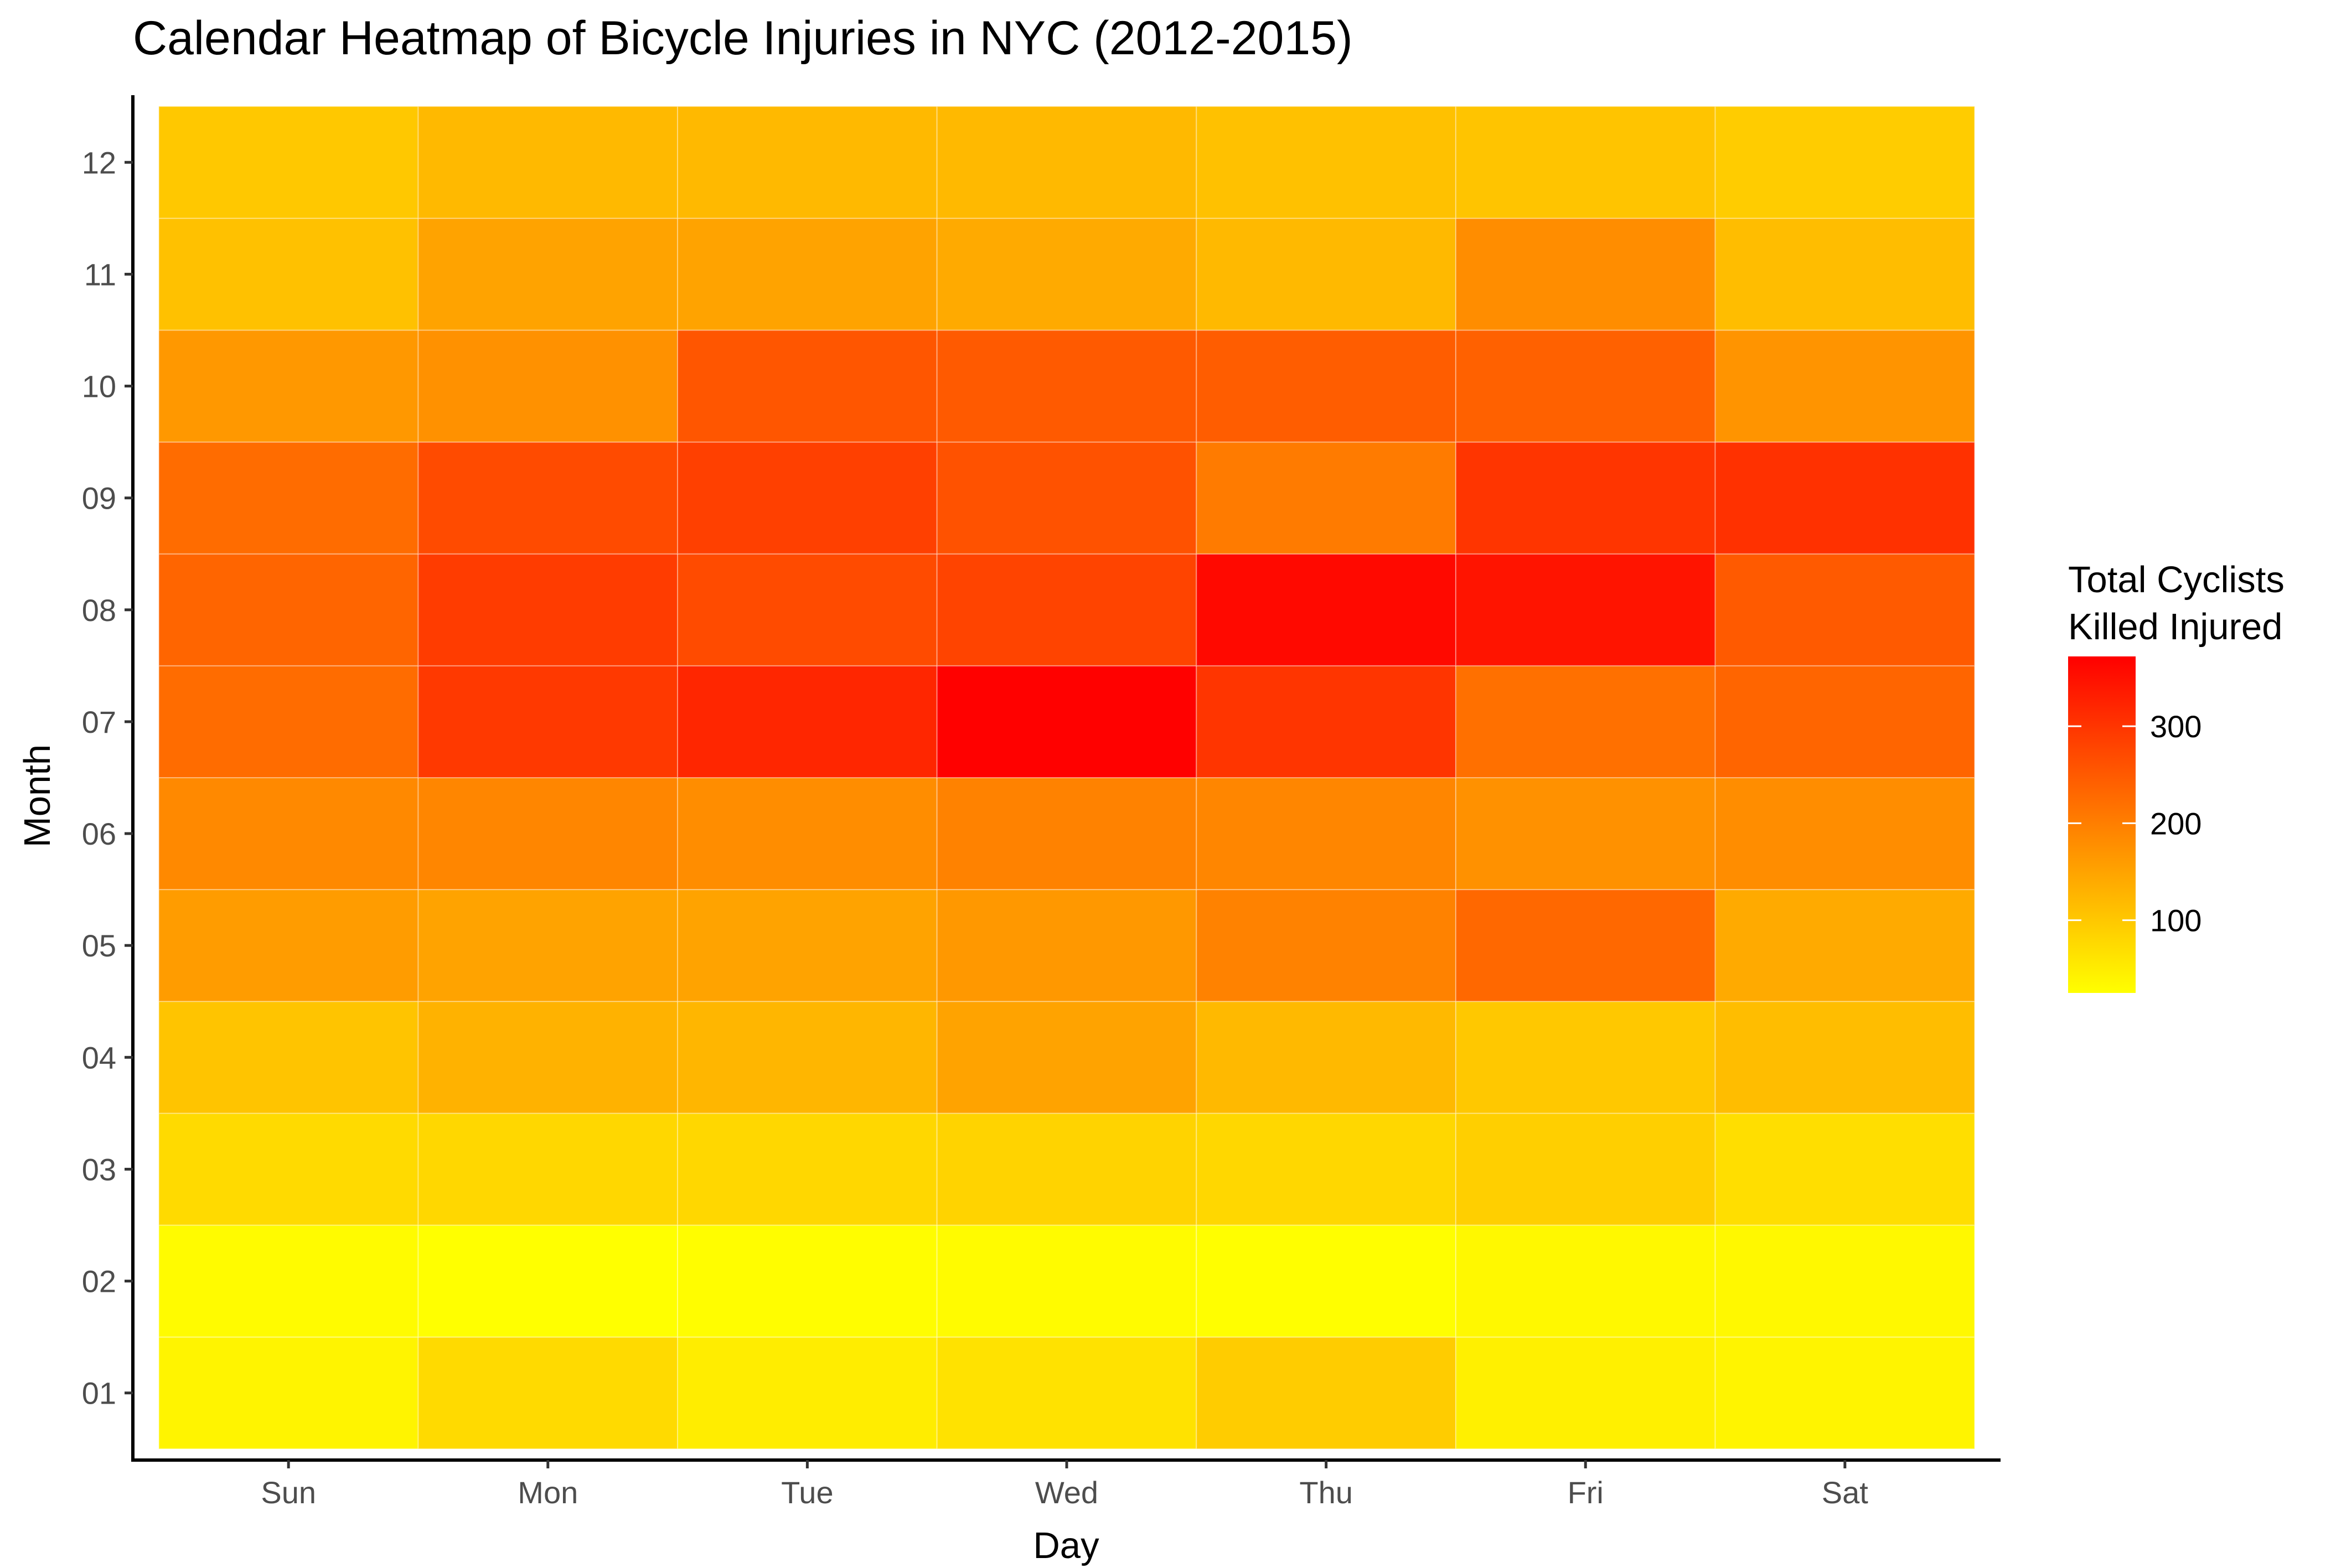 This screenshot has height=1568, width=2341. What do you see at coordinates (807, 162) in the screenshot?
I see `heatmap-cell-12-tue` at bounding box center [807, 162].